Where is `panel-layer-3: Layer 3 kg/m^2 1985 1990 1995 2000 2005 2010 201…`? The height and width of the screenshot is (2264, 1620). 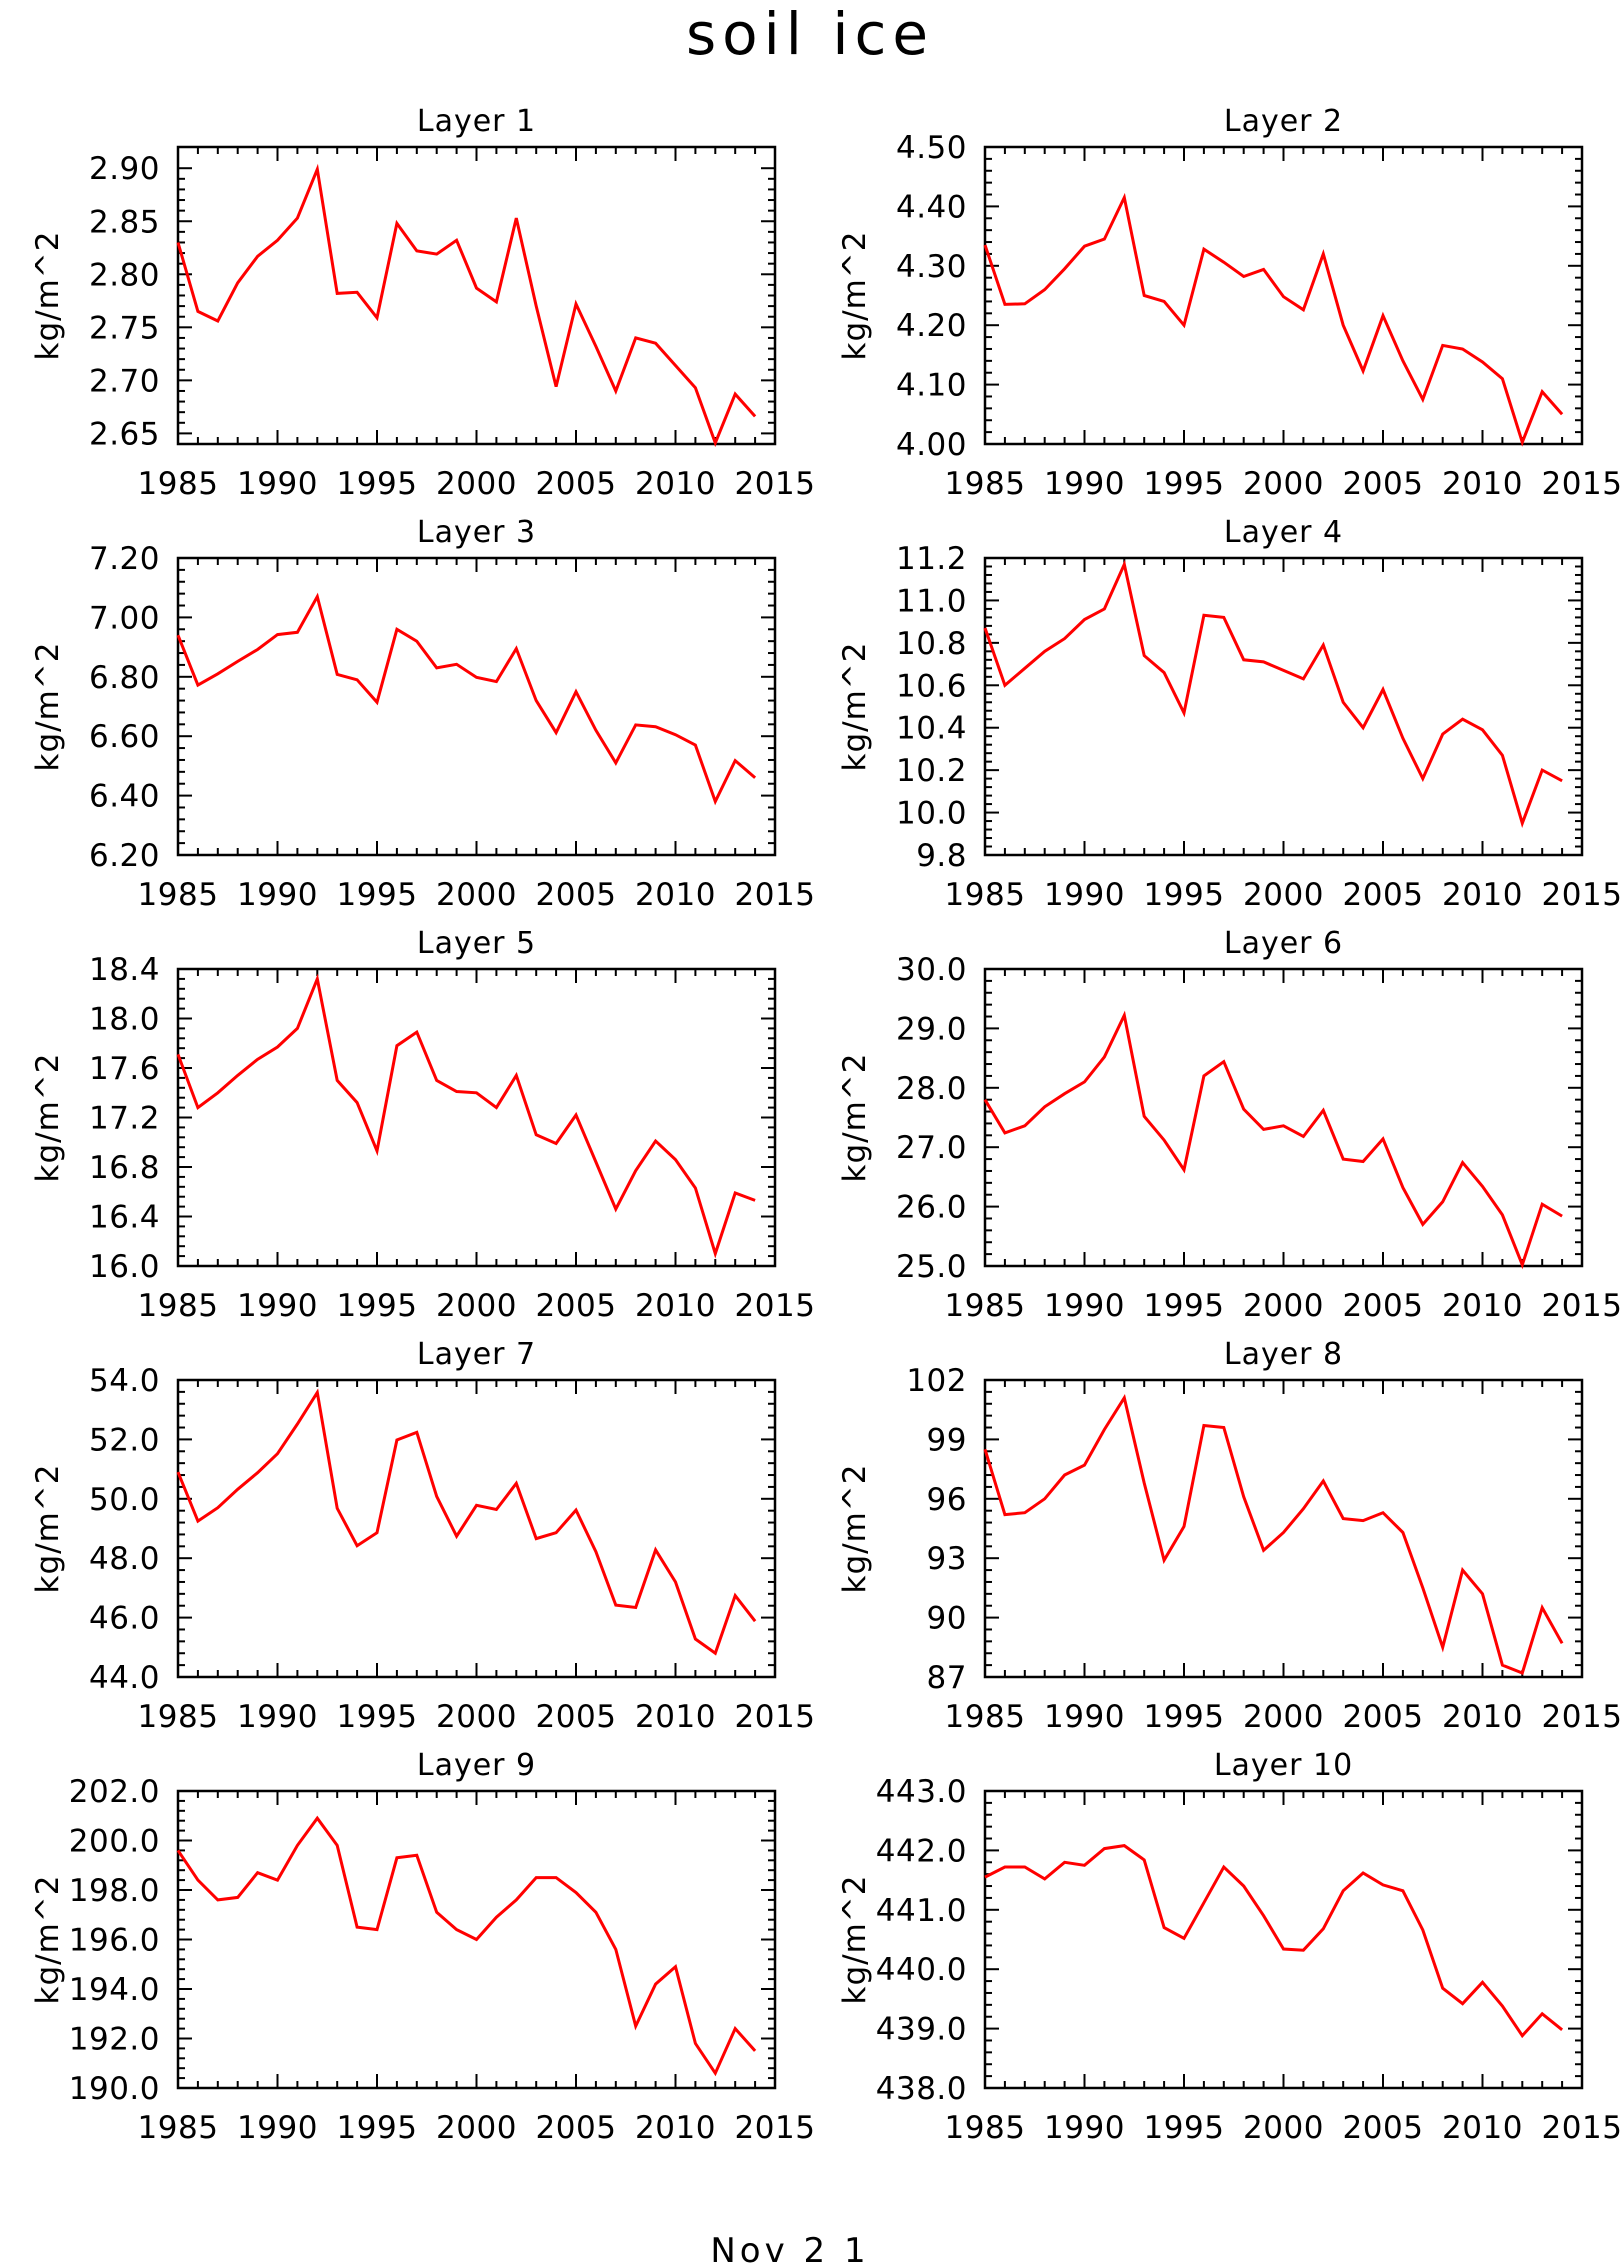 panel-layer-3: Layer 3 kg/m^2 1985 1990 1995 2000 2005 2010 201… is located at coordinates (422, 714).